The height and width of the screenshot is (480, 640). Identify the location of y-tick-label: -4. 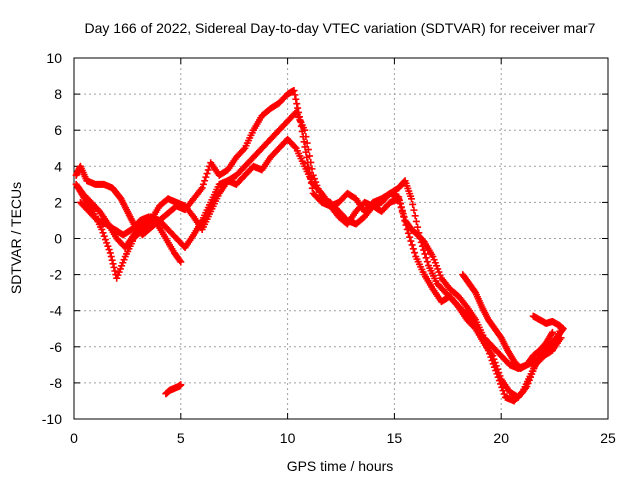
(56, 311).